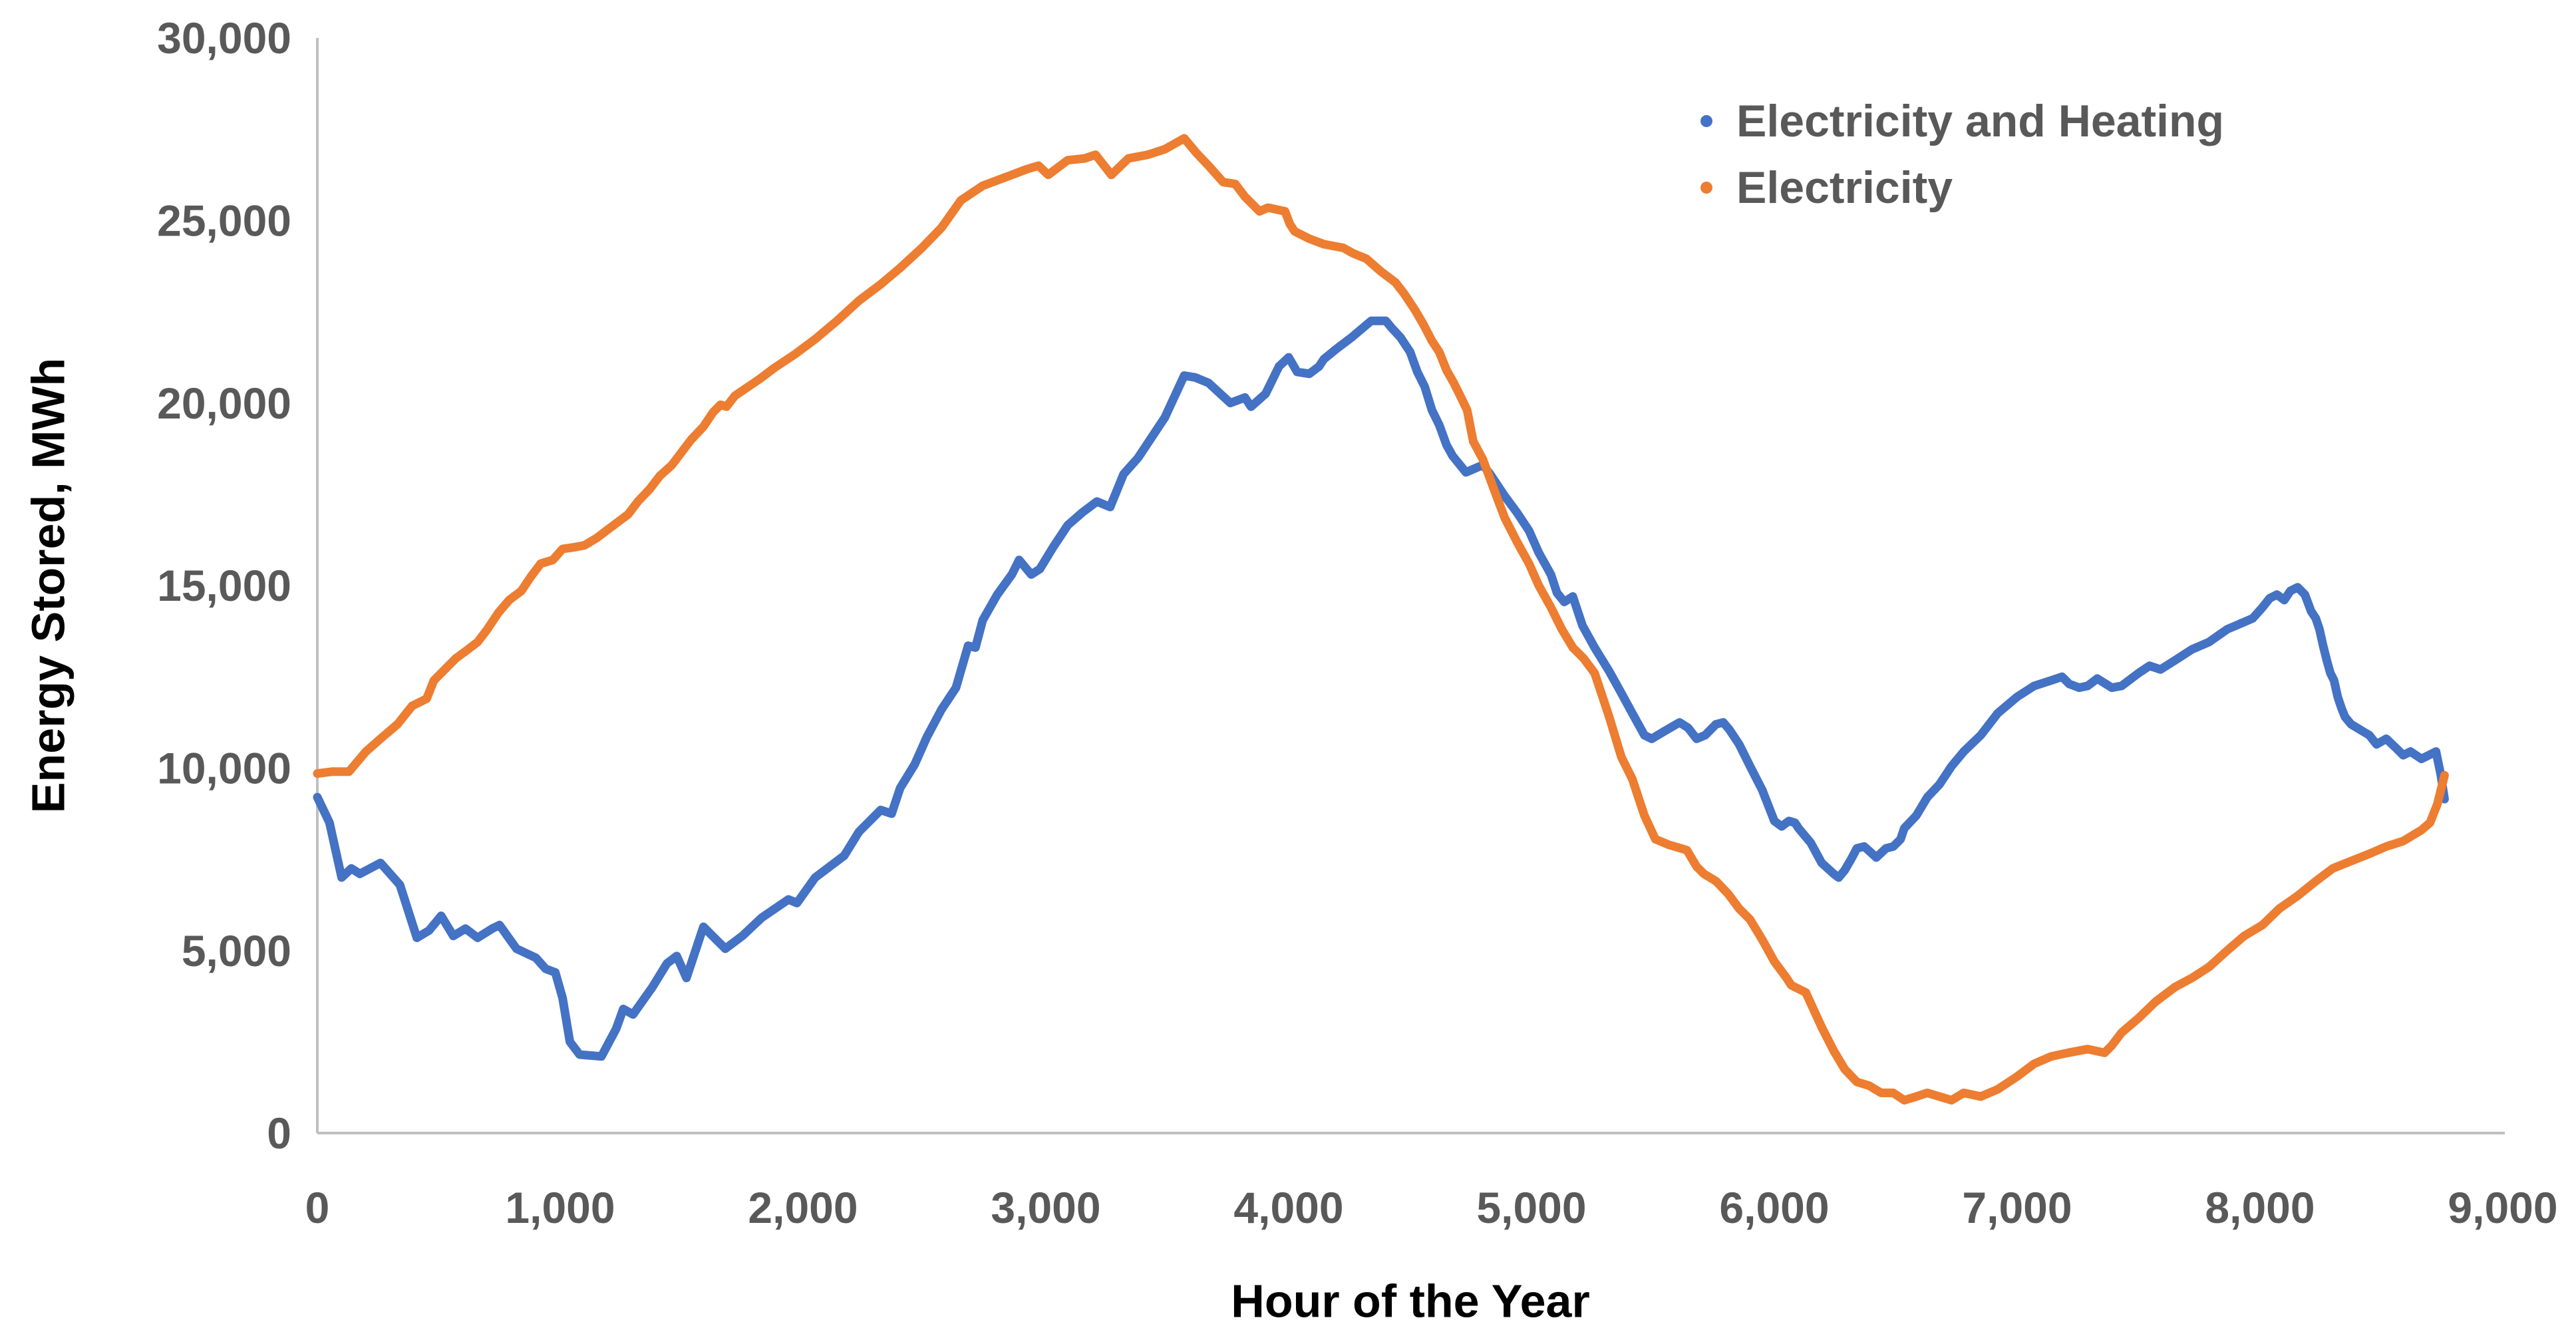  I want to click on y-tick-label: 25,000, so click(224, 220).